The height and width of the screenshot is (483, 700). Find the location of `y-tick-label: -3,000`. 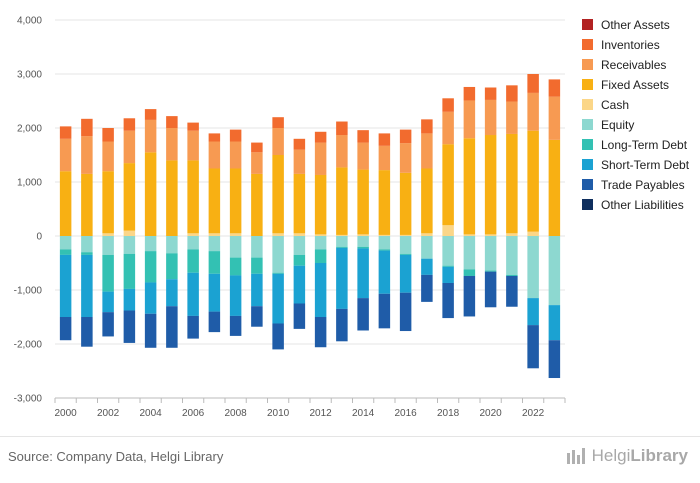

y-tick-label: -3,000 is located at coordinates (28, 399).